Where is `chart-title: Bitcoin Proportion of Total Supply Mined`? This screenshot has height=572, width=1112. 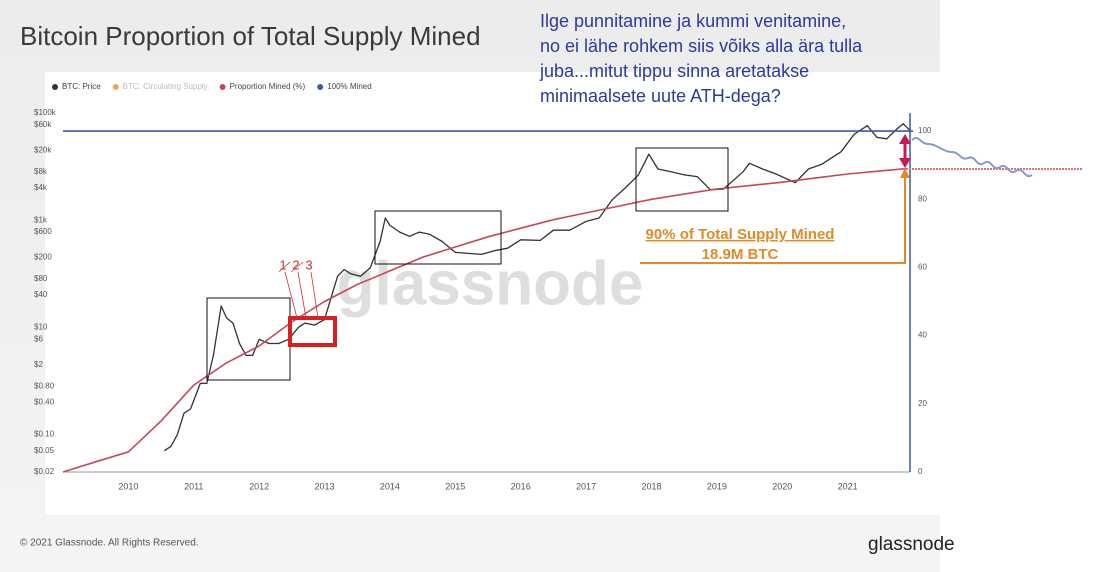
chart-title: Bitcoin Proportion of Total Supply Mined is located at coordinates (250, 36).